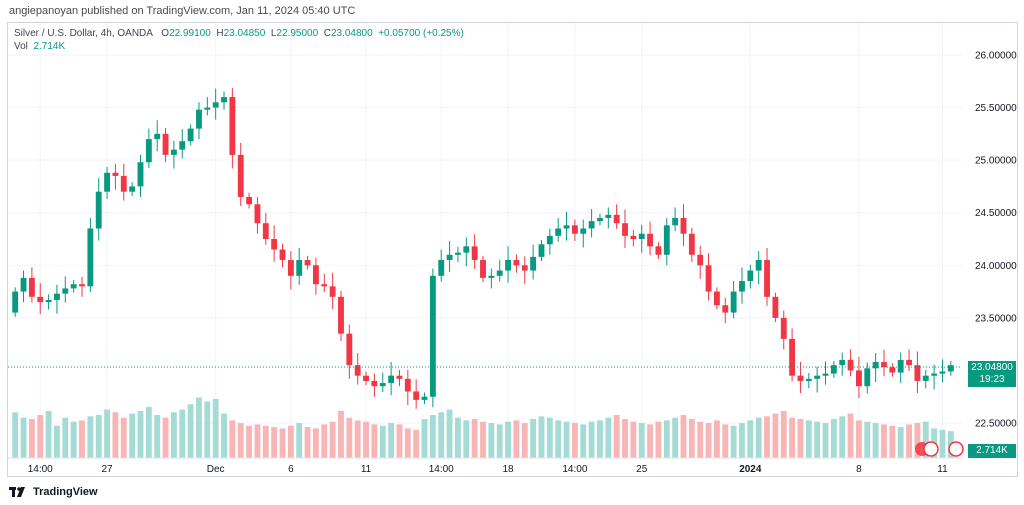 Image resolution: width=1024 pixels, height=505 pixels. Describe the element at coordinates (956, 449) in the screenshot. I see `flag-icon` at that location.